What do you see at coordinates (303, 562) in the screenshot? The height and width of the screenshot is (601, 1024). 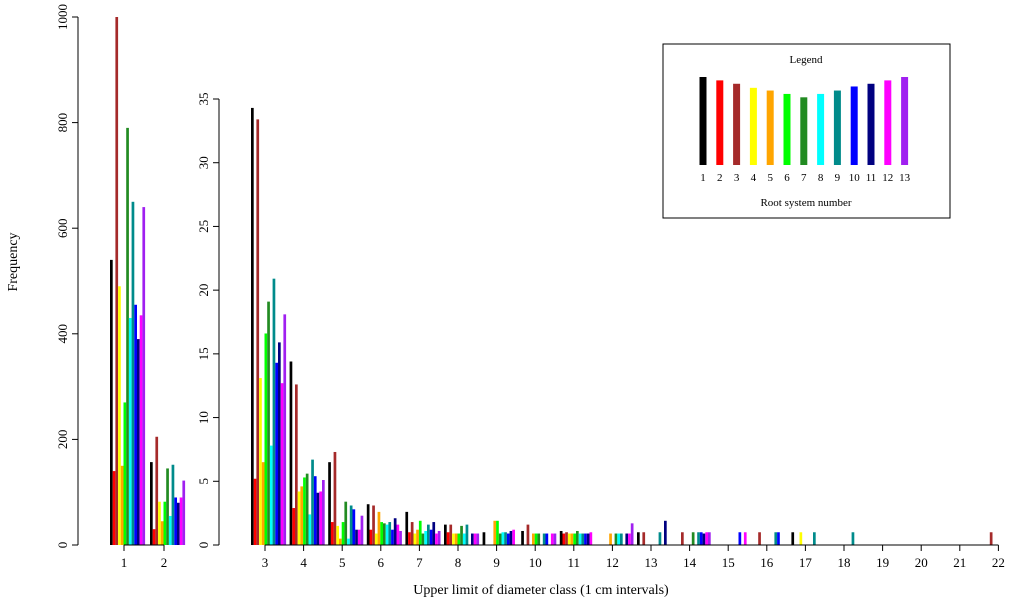 I see `panel2-x-tick-label: 4` at bounding box center [303, 562].